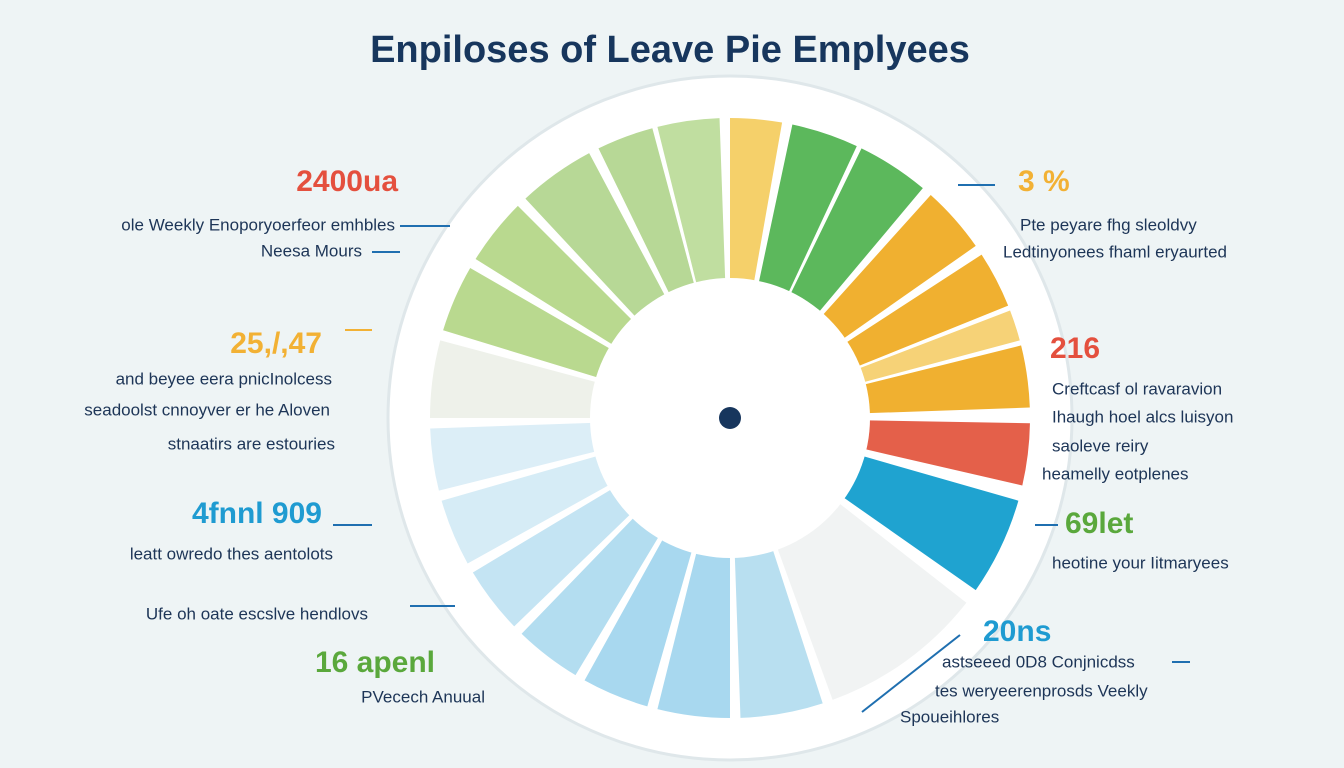 This screenshot has width=1344, height=768. I want to click on callout-heading: 20ns, so click(1017, 631).